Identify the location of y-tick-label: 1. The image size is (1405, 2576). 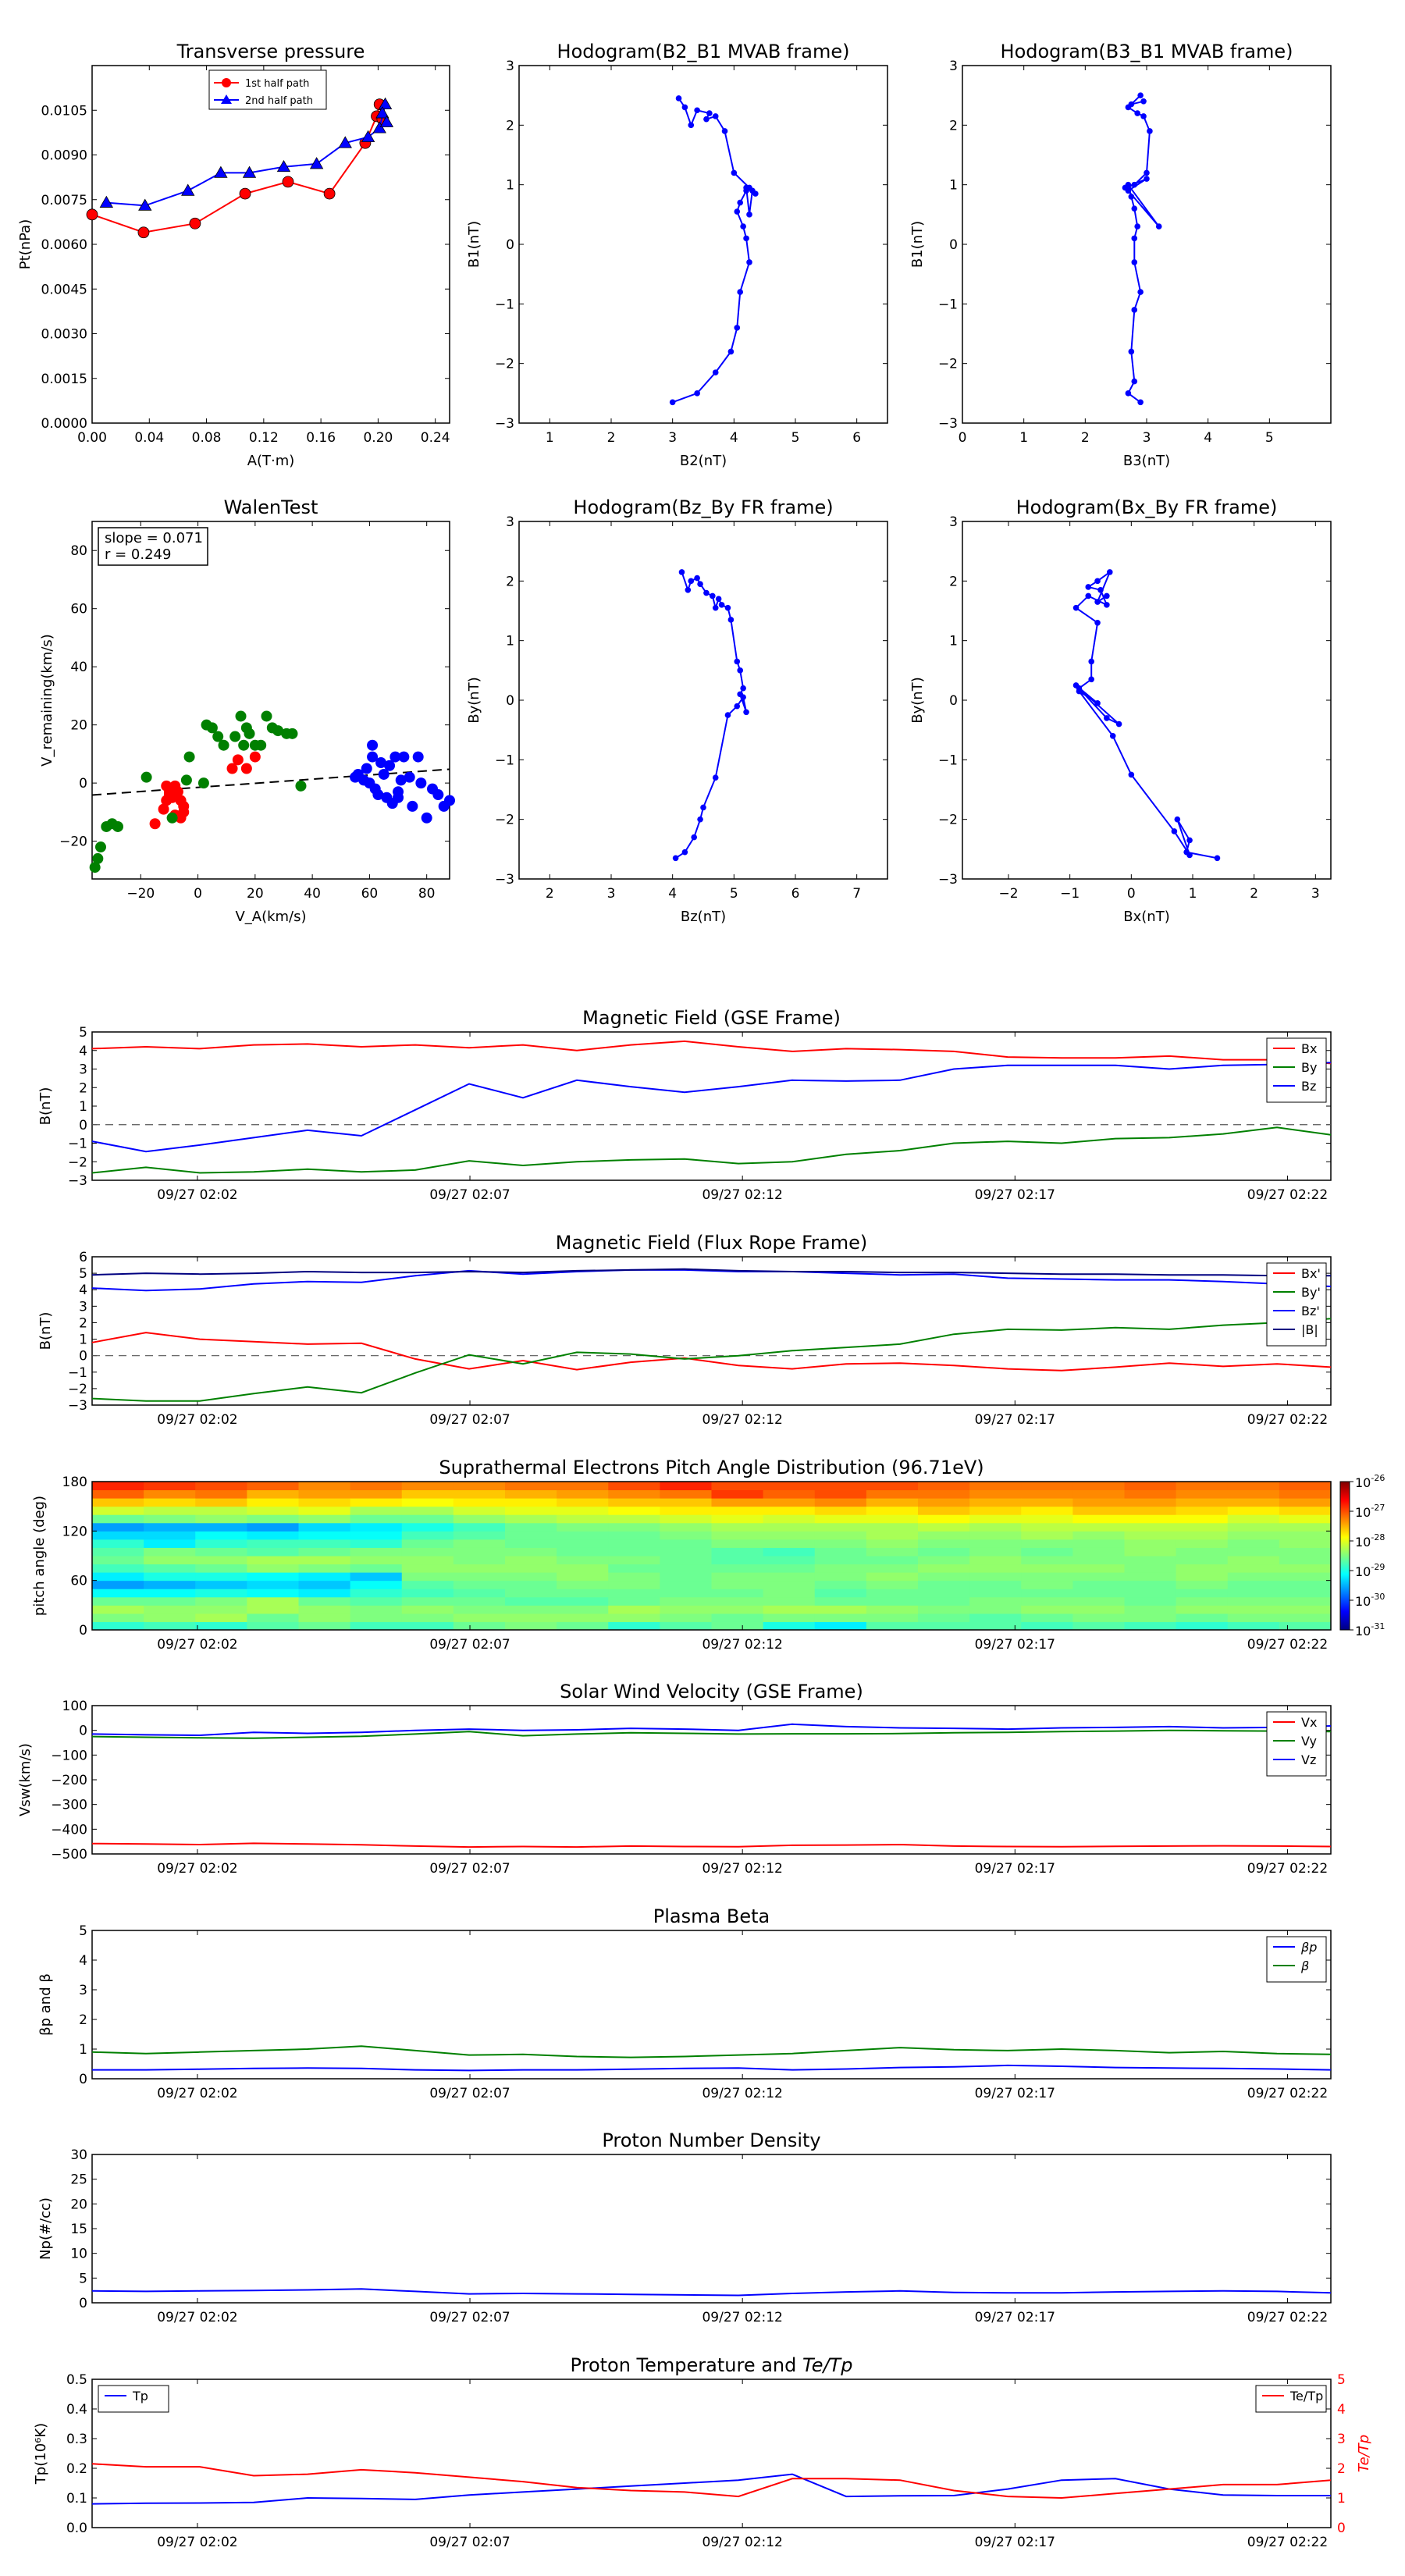
(83, 2050).